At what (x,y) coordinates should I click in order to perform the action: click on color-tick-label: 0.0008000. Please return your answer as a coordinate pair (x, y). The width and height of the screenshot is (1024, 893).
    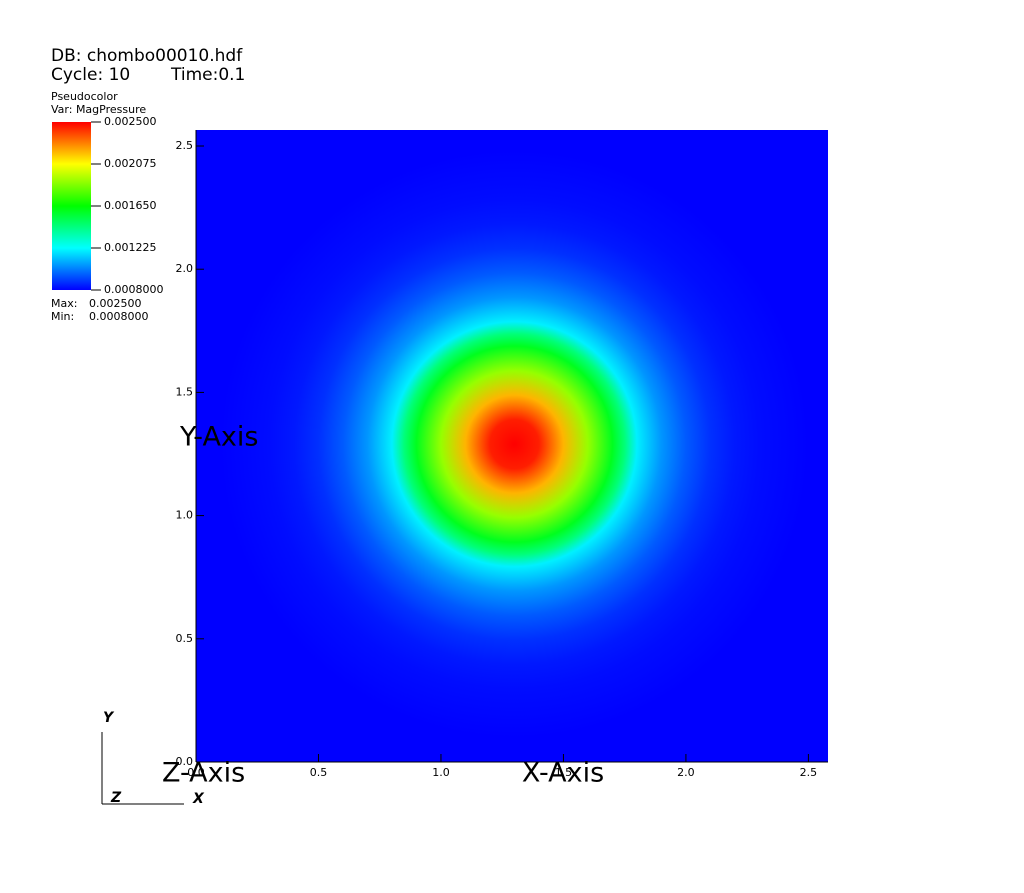
    Looking at the image, I should click on (134, 289).